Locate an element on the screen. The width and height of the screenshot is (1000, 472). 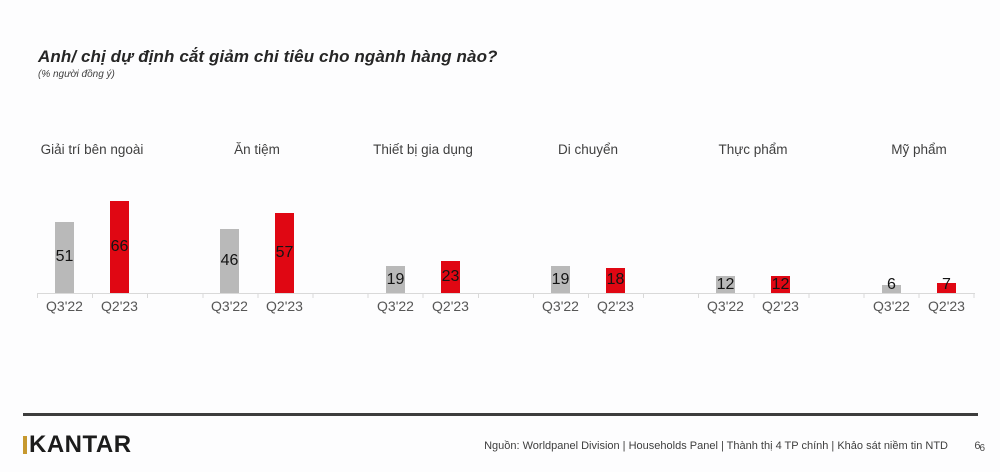
bar-slot: 51 Q3'22 is located at coordinates (64, 227).